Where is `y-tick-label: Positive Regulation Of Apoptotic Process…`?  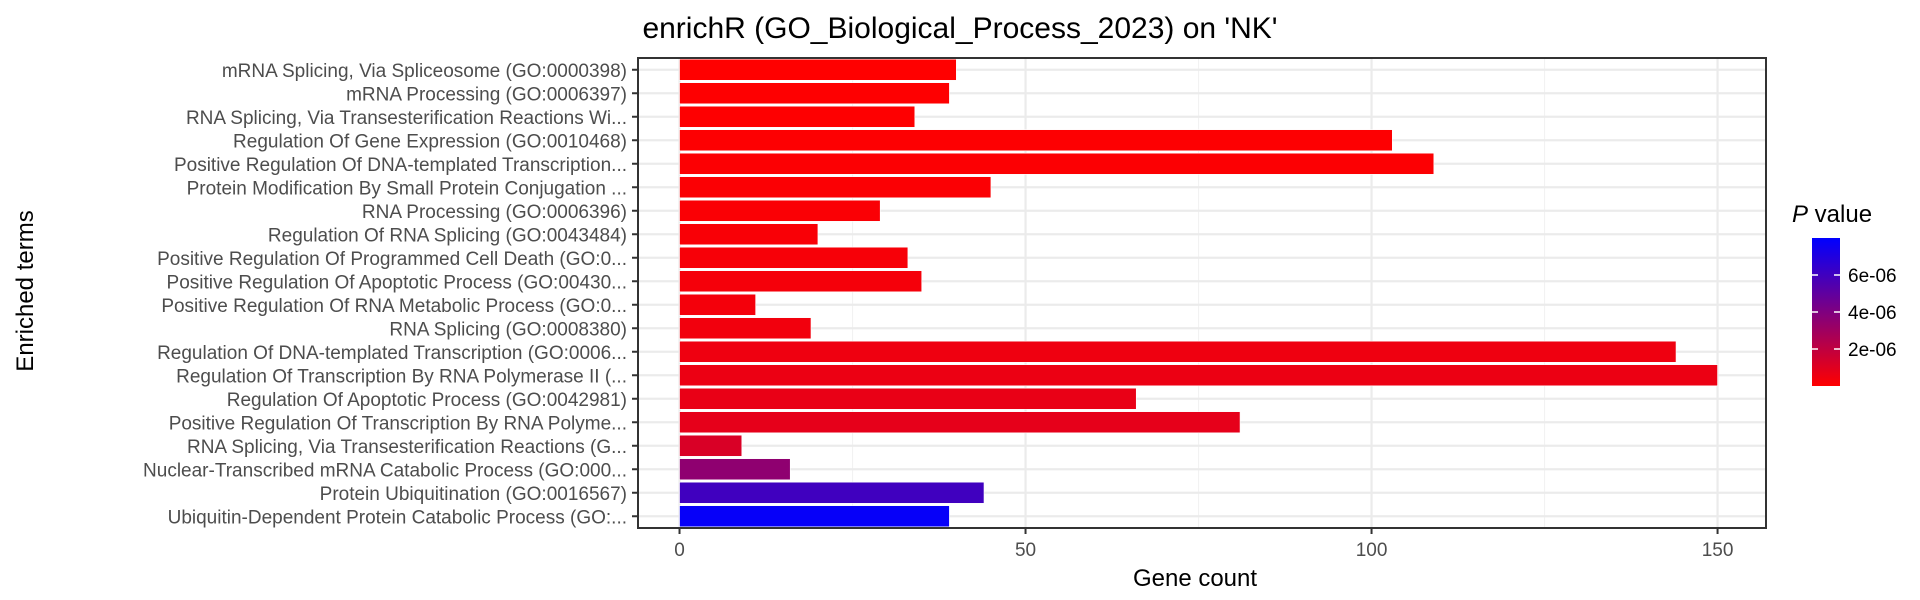
y-tick-label: Positive Regulation Of Apoptotic Process… is located at coordinates (397, 282).